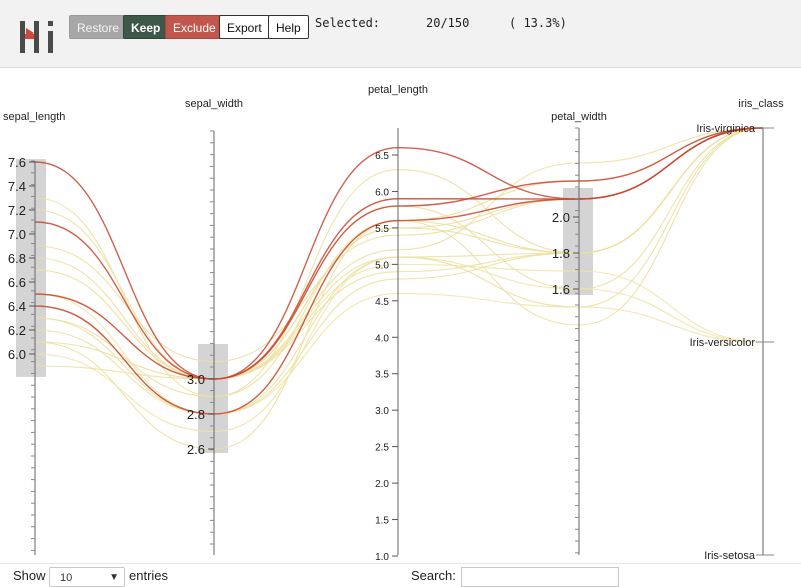 The image size is (801, 587). Describe the element at coordinates (398, 90) in the screenshot. I see `axis-title-petal_length: petal_length` at that location.